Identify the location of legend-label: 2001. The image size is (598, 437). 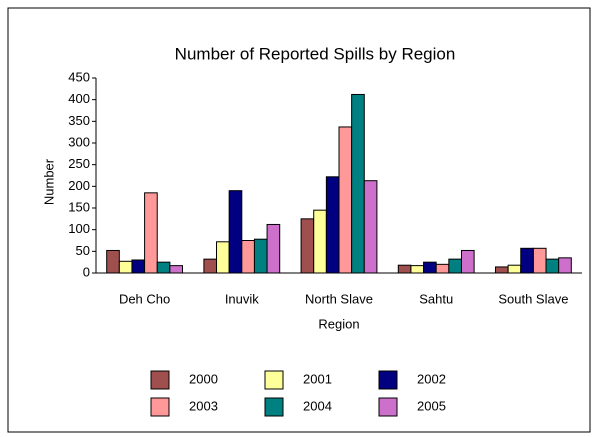
(317, 378).